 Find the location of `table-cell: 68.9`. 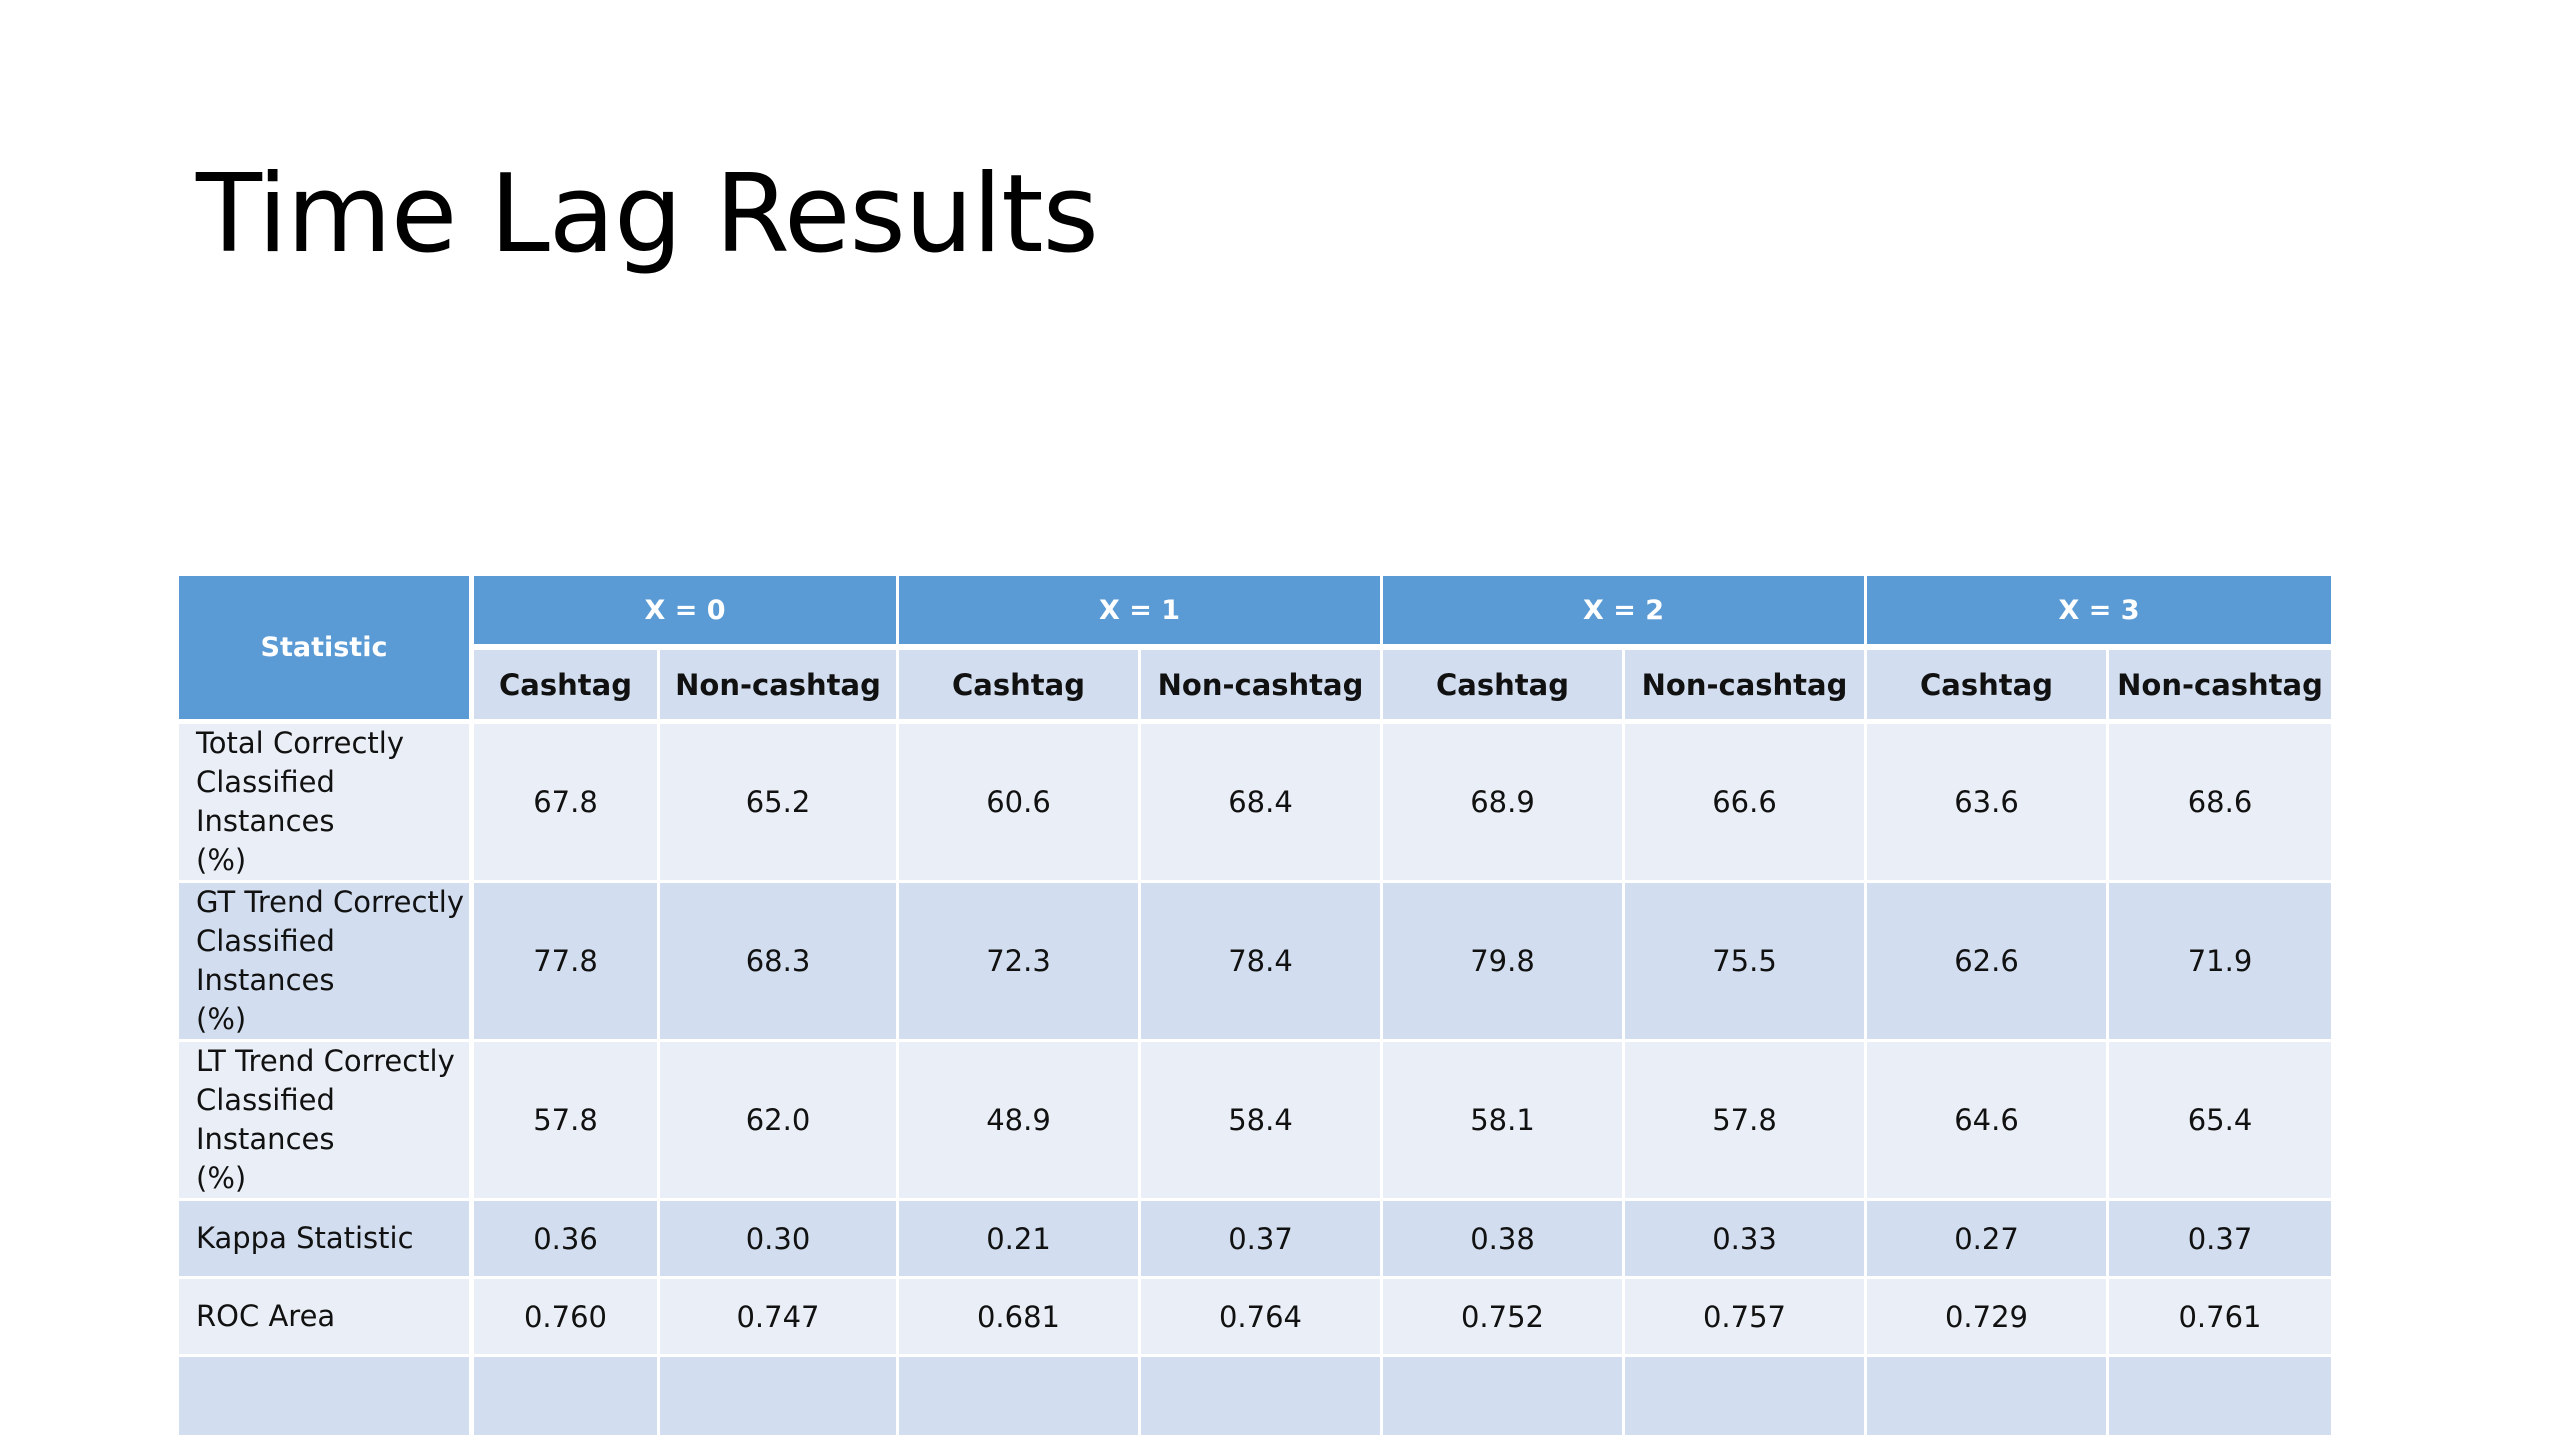

table-cell: 68.9 is located at coordinates (1504, 803).